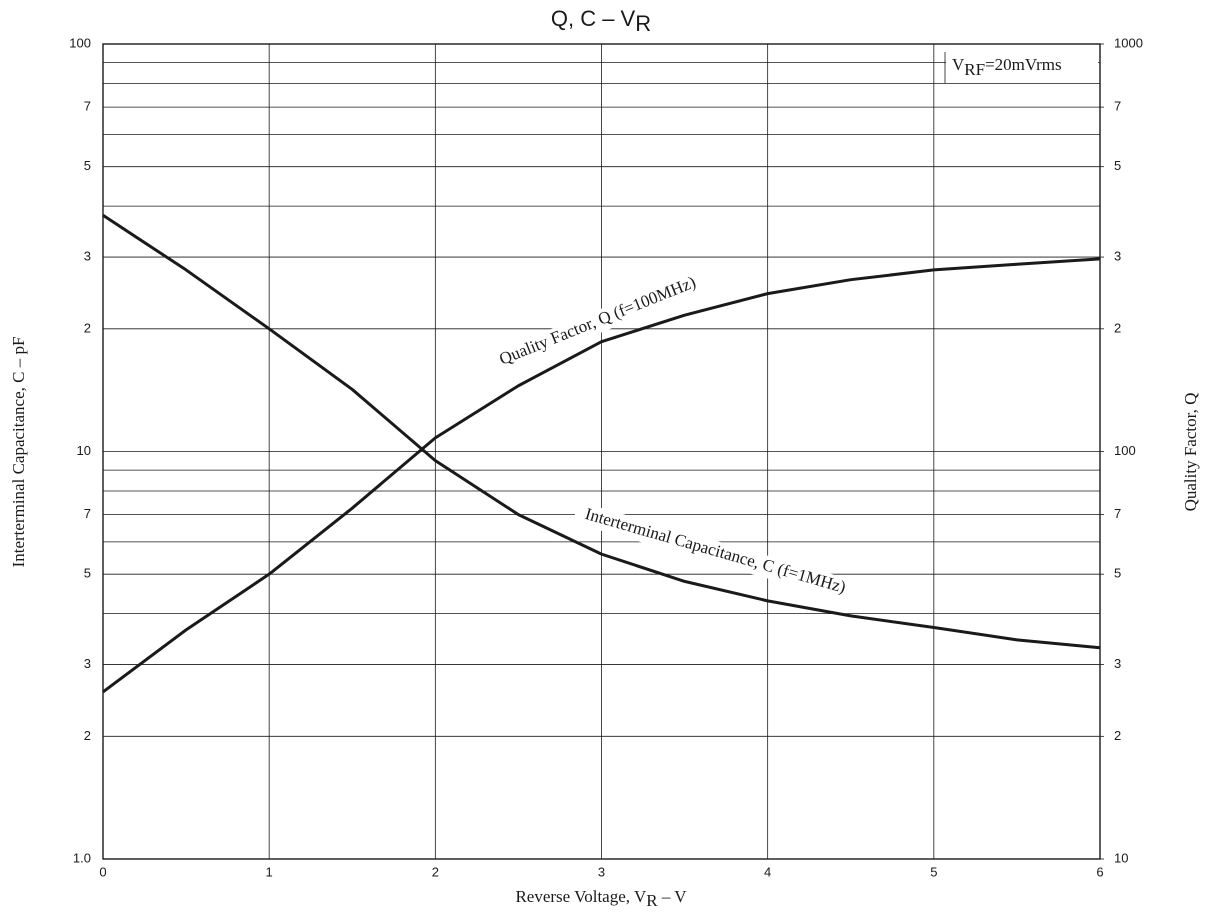 This screenshot has height=915, width=1214. I want to click on y-tick-label: 10, so click(84, 450).